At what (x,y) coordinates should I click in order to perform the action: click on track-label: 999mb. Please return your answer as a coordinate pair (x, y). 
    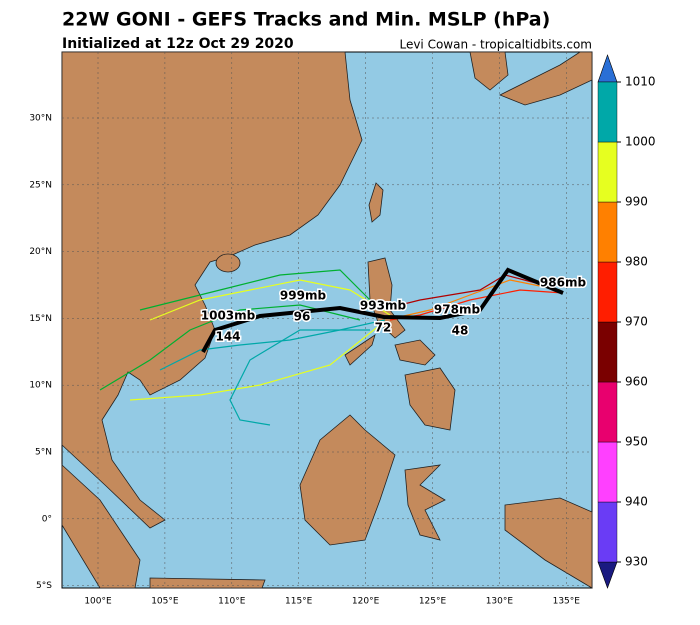
    Looking at the image, I should click on (303, 296).